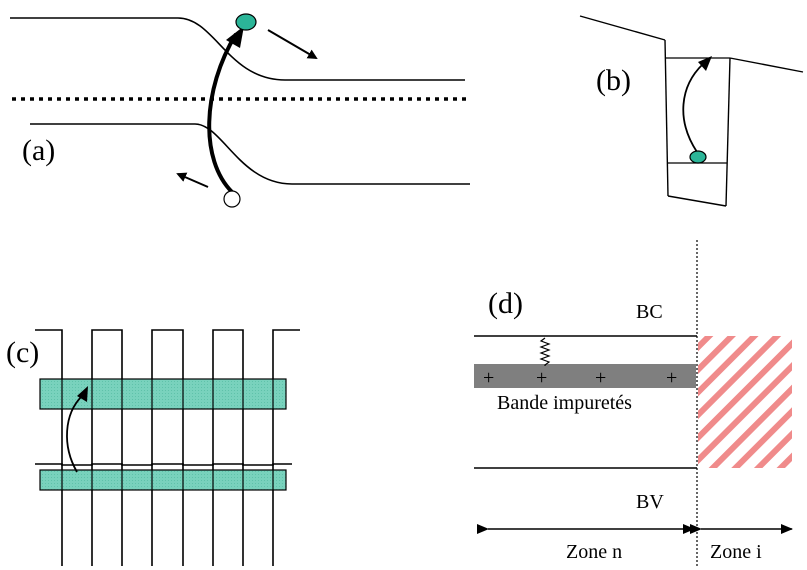  I want to click on upper-superlattice-profile, so click(167, 397).